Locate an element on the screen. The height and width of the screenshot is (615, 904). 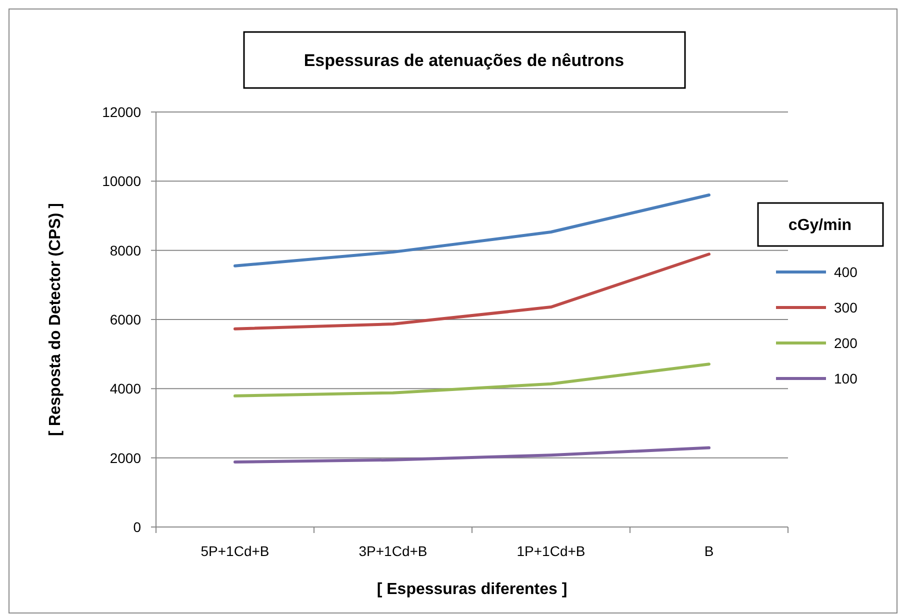
legend-label: 100 is located at coordinates (846, 378).